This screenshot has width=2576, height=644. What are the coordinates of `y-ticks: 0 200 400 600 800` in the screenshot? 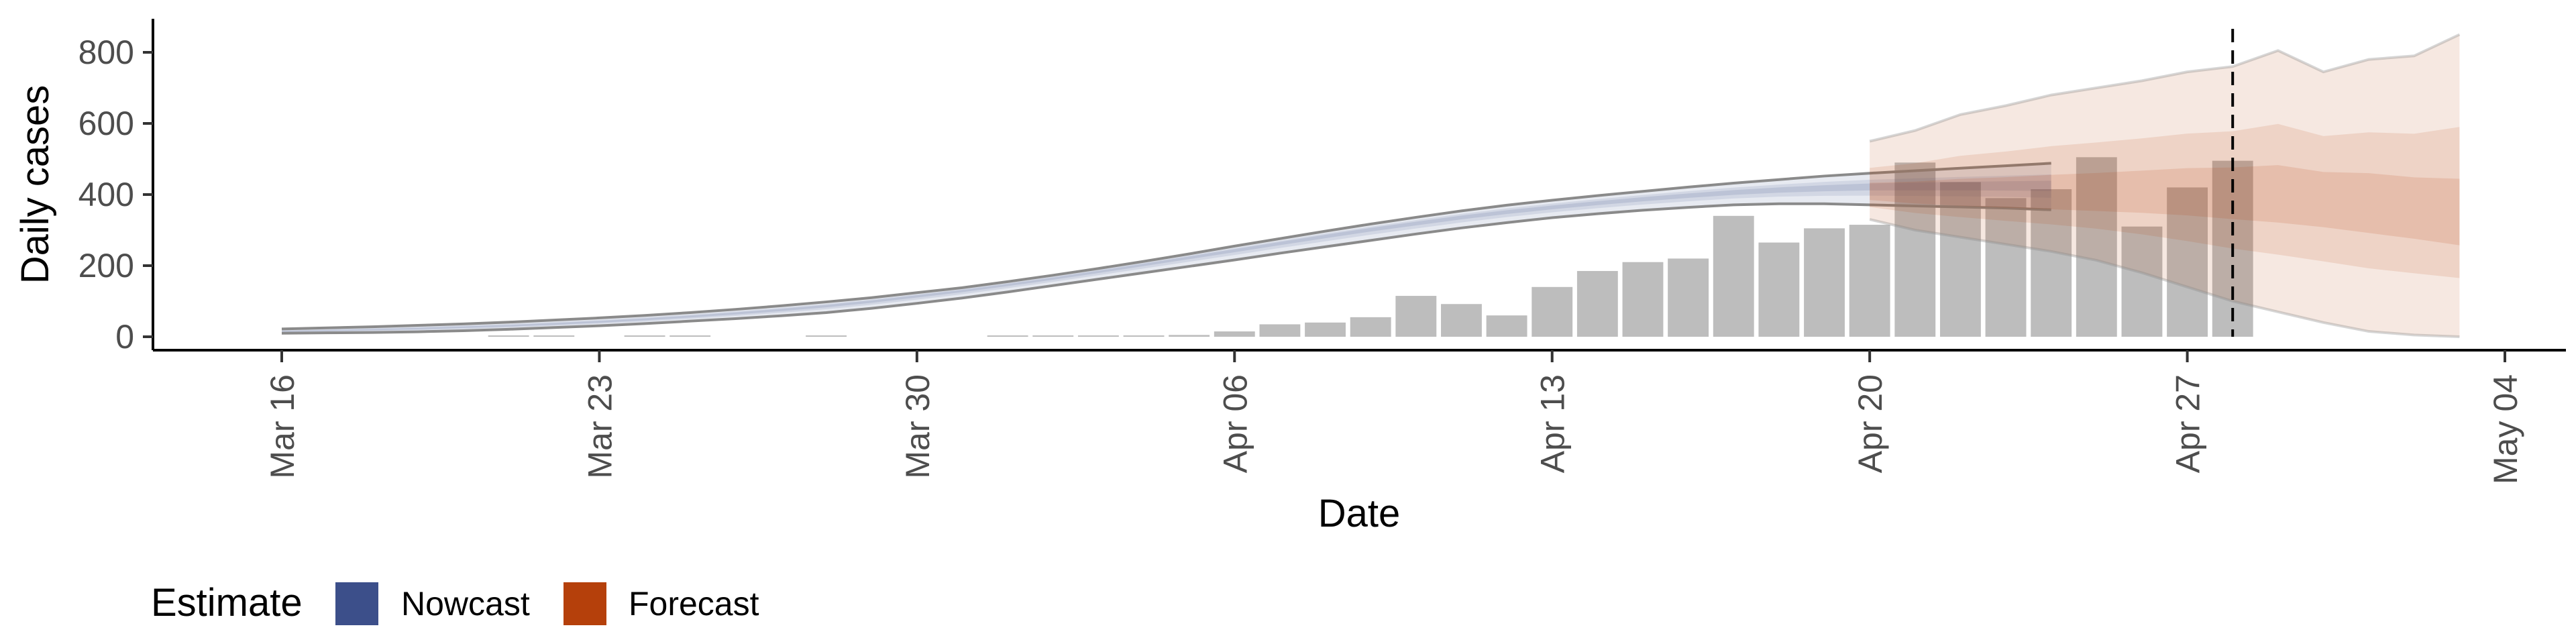 It's located at (115, 195).